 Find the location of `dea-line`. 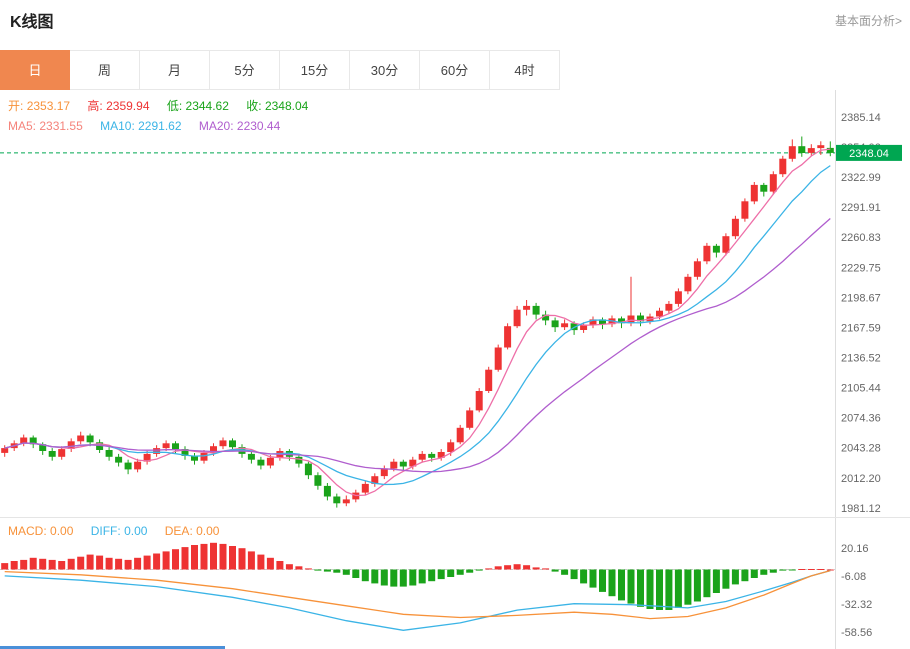

dea-line is located at coordinates (417, 594).